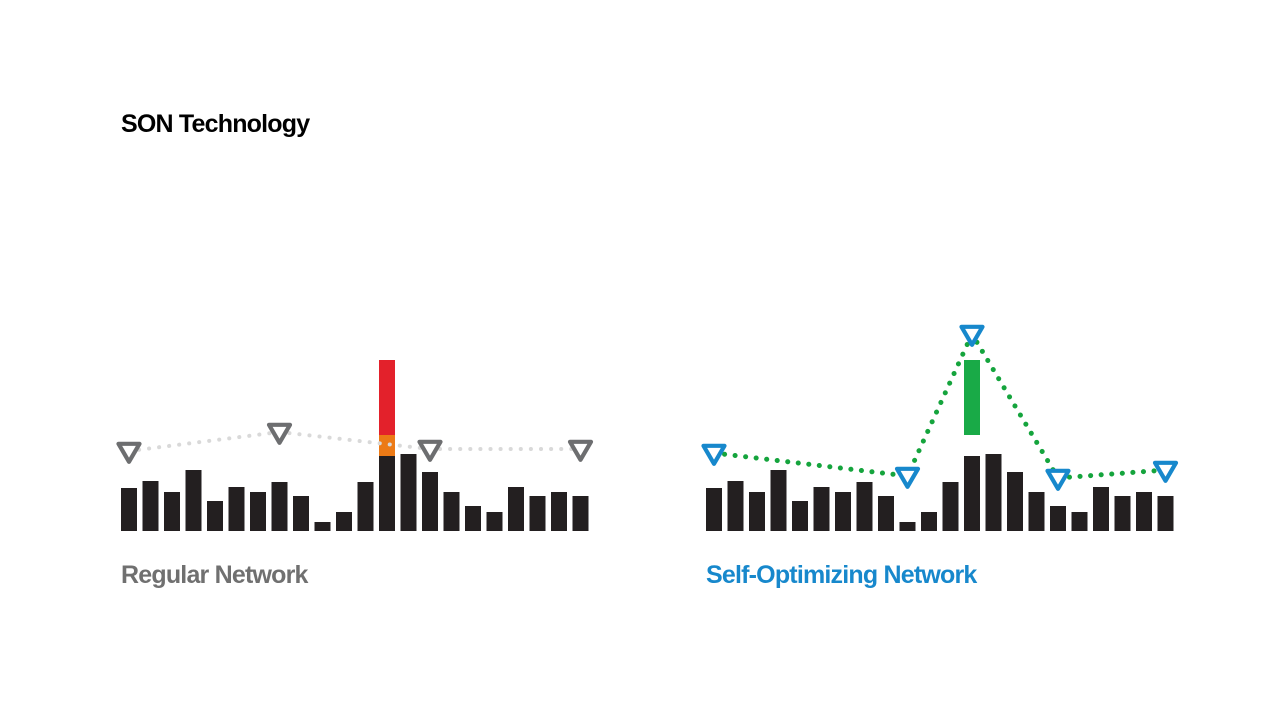 The width and height of the screenshot is (1280, 720). I want to click on overload-segment, so click(387, 397).